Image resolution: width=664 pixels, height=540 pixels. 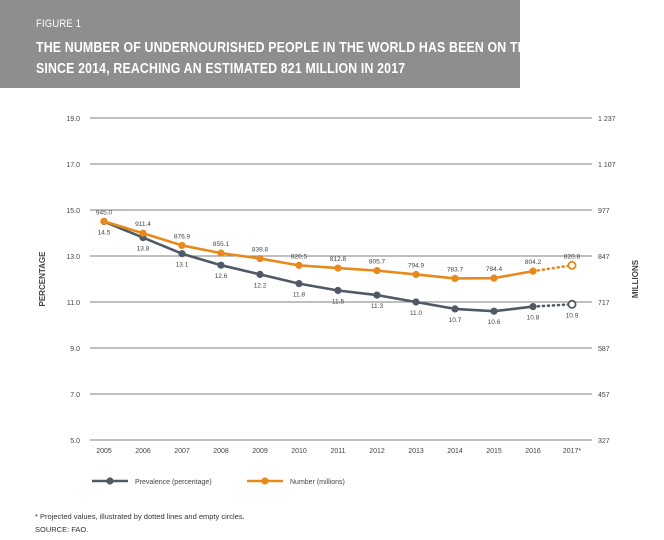 I want to click on data-label: 10.9, so click(x=572, y=315).